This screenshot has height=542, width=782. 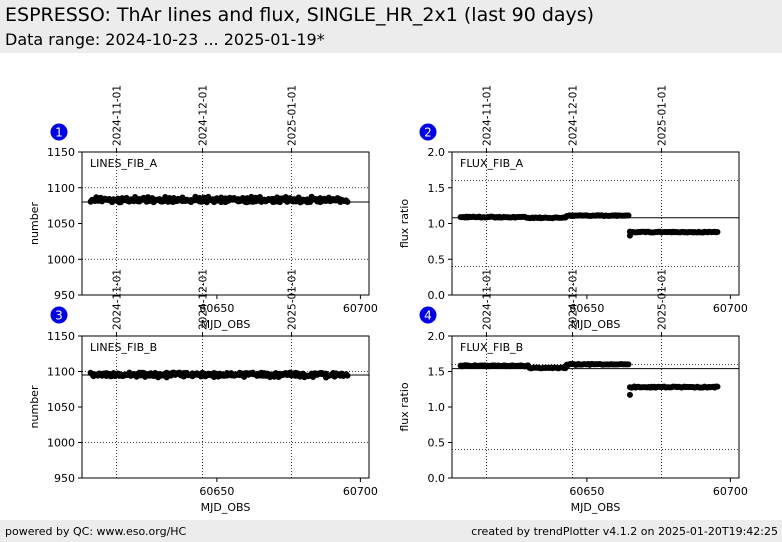 What do you see at coordinates (491, 347) in the screenshot?
I see `panel-label: FLUX_FIB_B` at bounding box center [491, 347].